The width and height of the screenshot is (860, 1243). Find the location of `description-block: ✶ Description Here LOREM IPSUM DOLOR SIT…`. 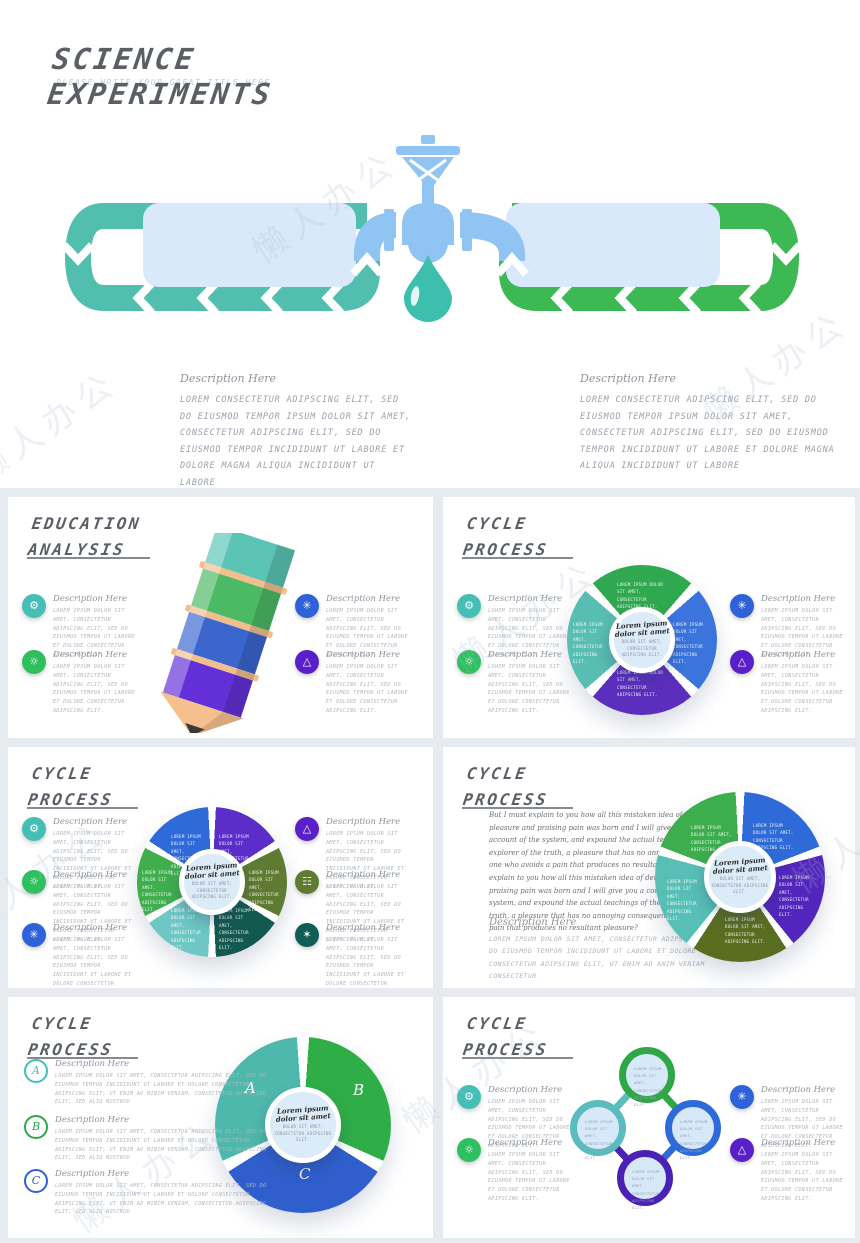

description-block: ✶ Description Here LOREM IPSUM DOLOR SIT… is located at coordinates (352, 955).